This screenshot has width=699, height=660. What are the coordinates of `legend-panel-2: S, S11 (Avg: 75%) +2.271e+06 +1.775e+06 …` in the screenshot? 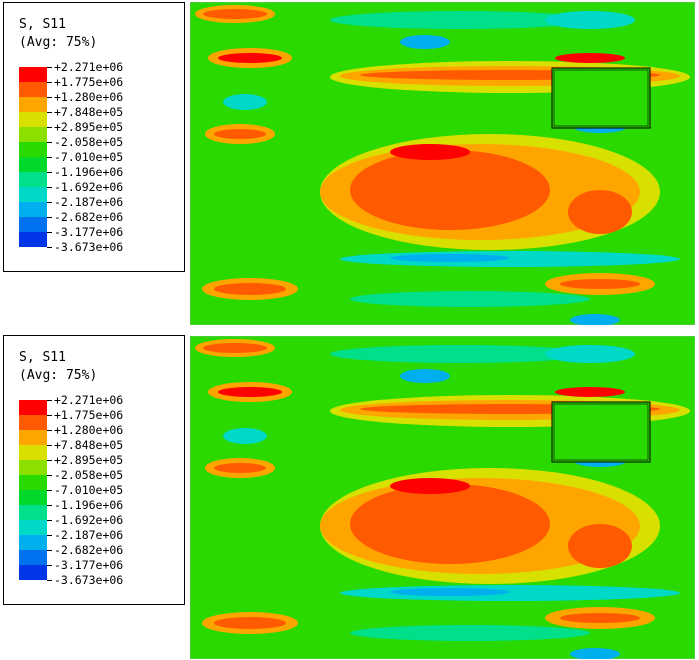 It's located at (94, 470).